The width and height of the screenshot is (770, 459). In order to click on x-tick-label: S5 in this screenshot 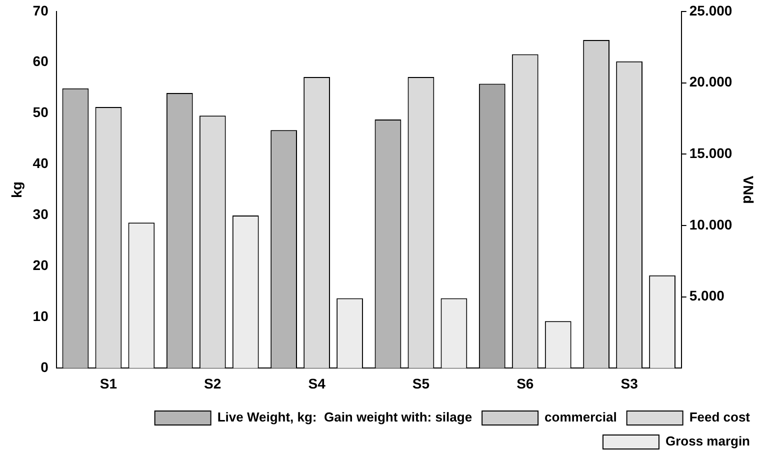, I will do `click(421, 383)`.